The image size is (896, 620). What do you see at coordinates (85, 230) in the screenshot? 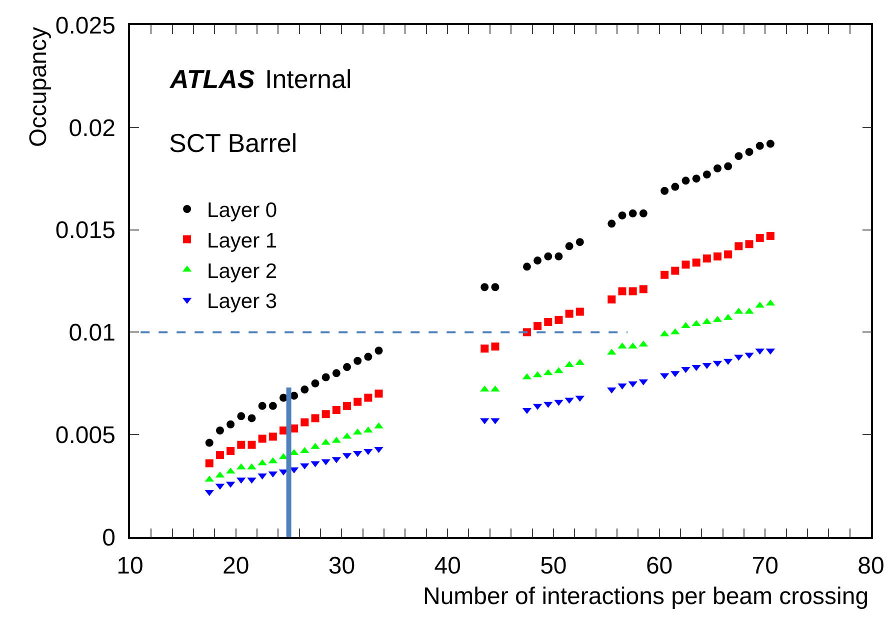
I see `y-tick-label: 0.015` at bounding box center [85, 230].